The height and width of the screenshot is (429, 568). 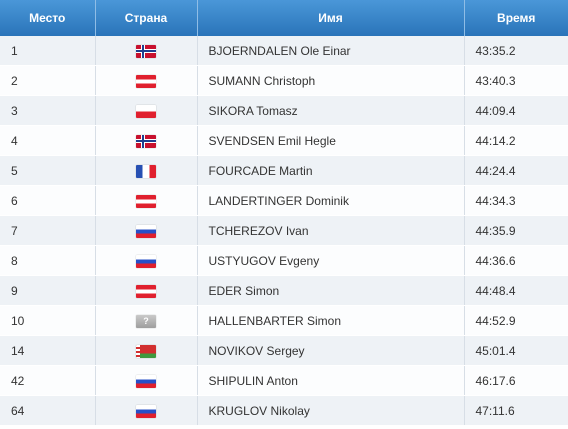 I want to click on table-row: 14 NOVIKOV Sergey 45:01.4, so click(x=284, y=350).